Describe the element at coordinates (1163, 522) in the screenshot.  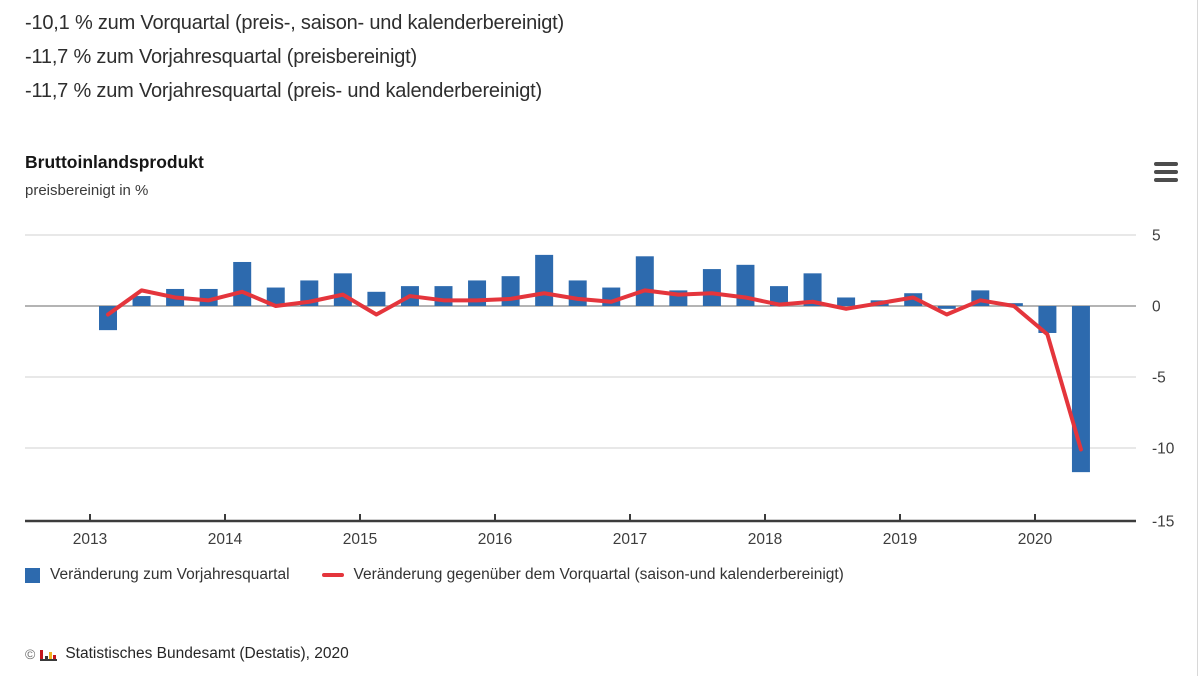
I see `y-axis-tick-label: -15` at that location.